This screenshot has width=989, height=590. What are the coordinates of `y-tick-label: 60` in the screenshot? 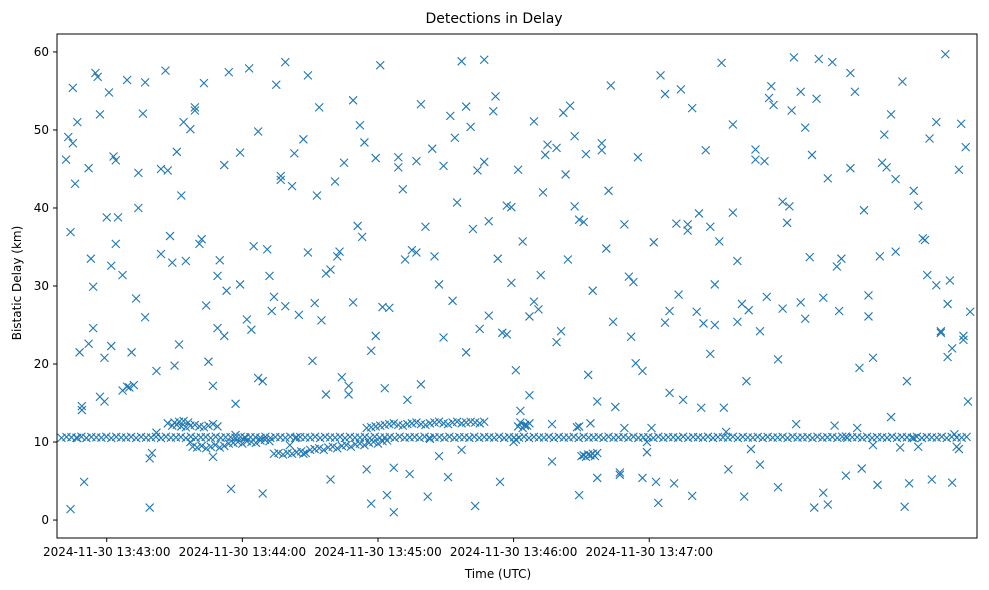 It's located at (41, 52).